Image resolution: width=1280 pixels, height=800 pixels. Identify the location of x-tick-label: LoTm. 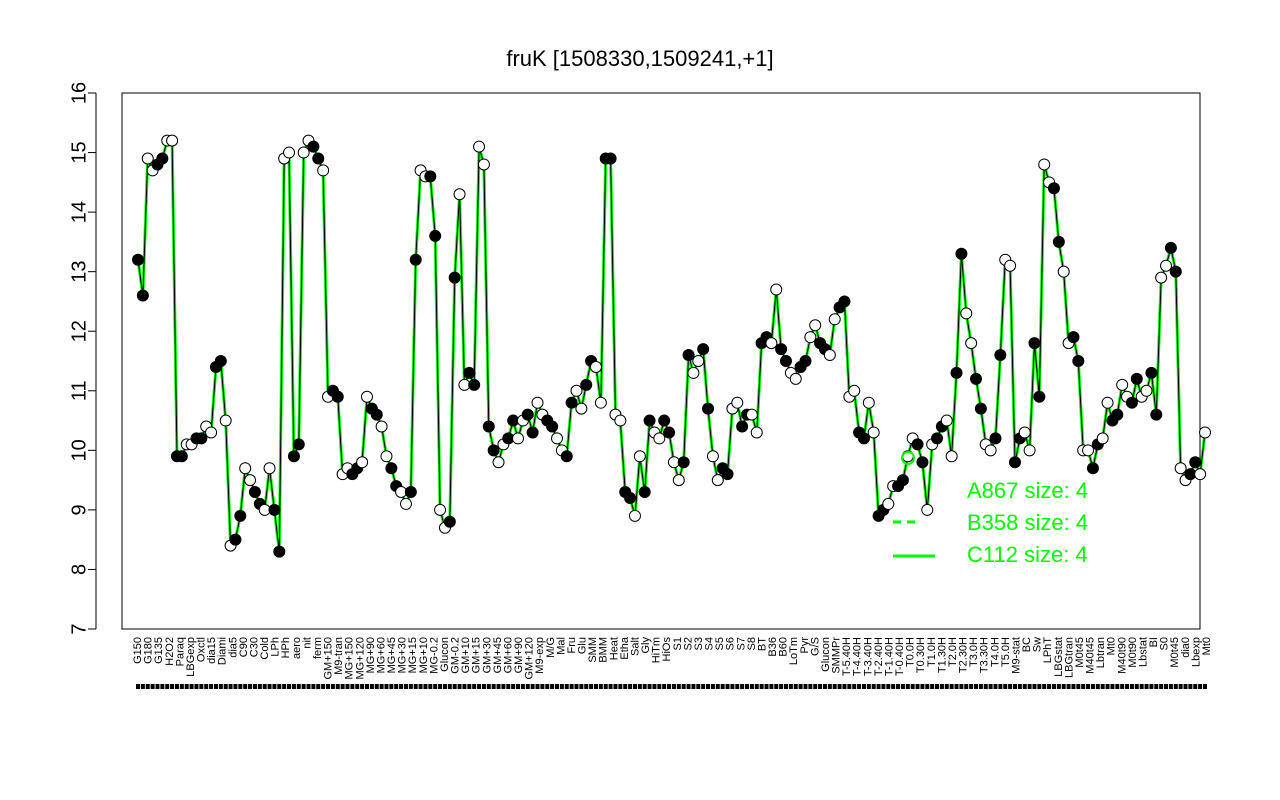
(794, 651).